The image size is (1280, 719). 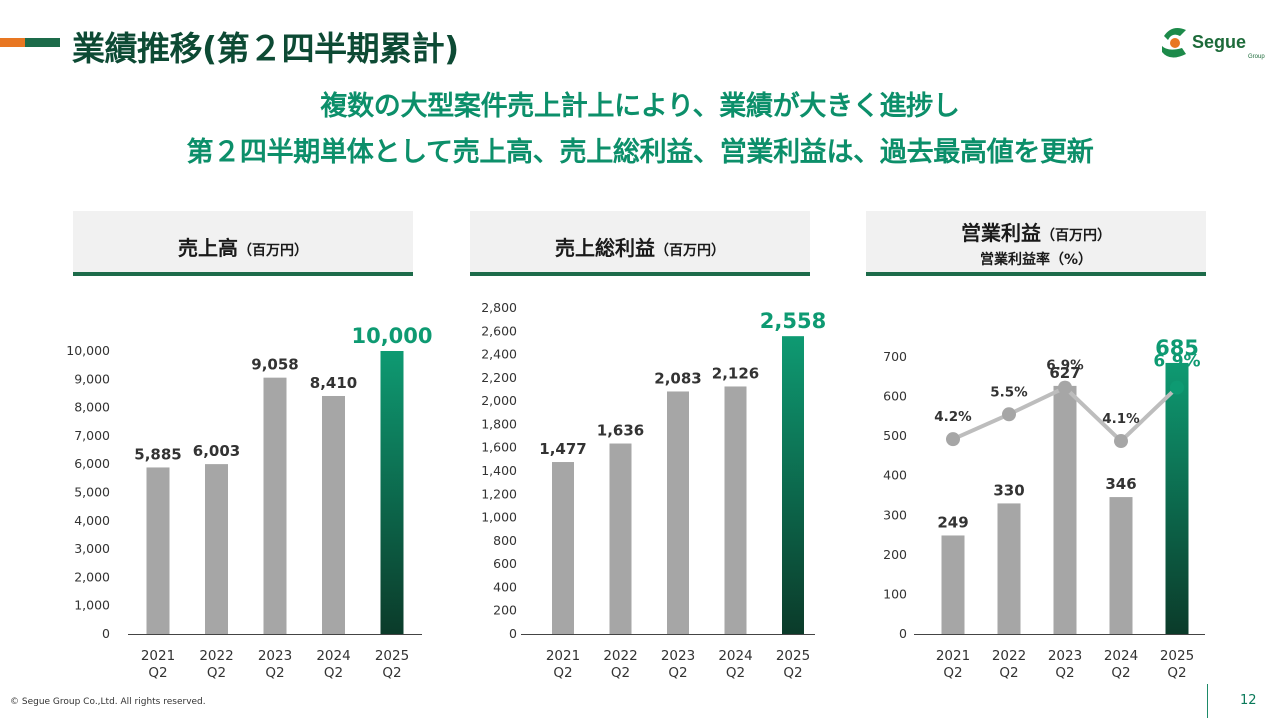 What do you see at coordinates (895, 593) in the screenshot?
I see `y-tick-label: 100` at bounding box center [895, 593].